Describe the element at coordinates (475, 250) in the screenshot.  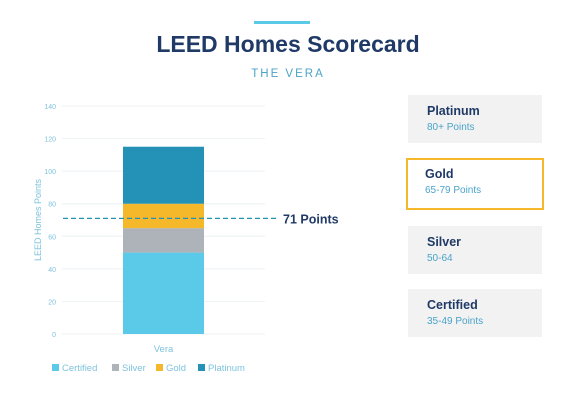
I see `tier-card-silver: Silver 50-64` at that location.